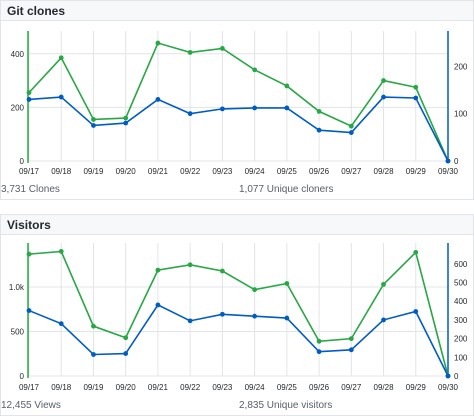 This screenshot has height=416, width=474. Describe the element at coordinates (18, 54) in the screenshot. I see `left-tick-label: 400` at that location.